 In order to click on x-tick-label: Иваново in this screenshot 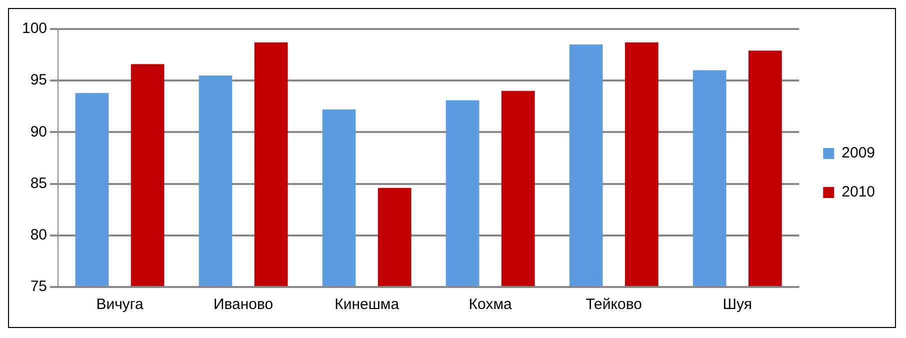, I will do `click(243, 305)`.